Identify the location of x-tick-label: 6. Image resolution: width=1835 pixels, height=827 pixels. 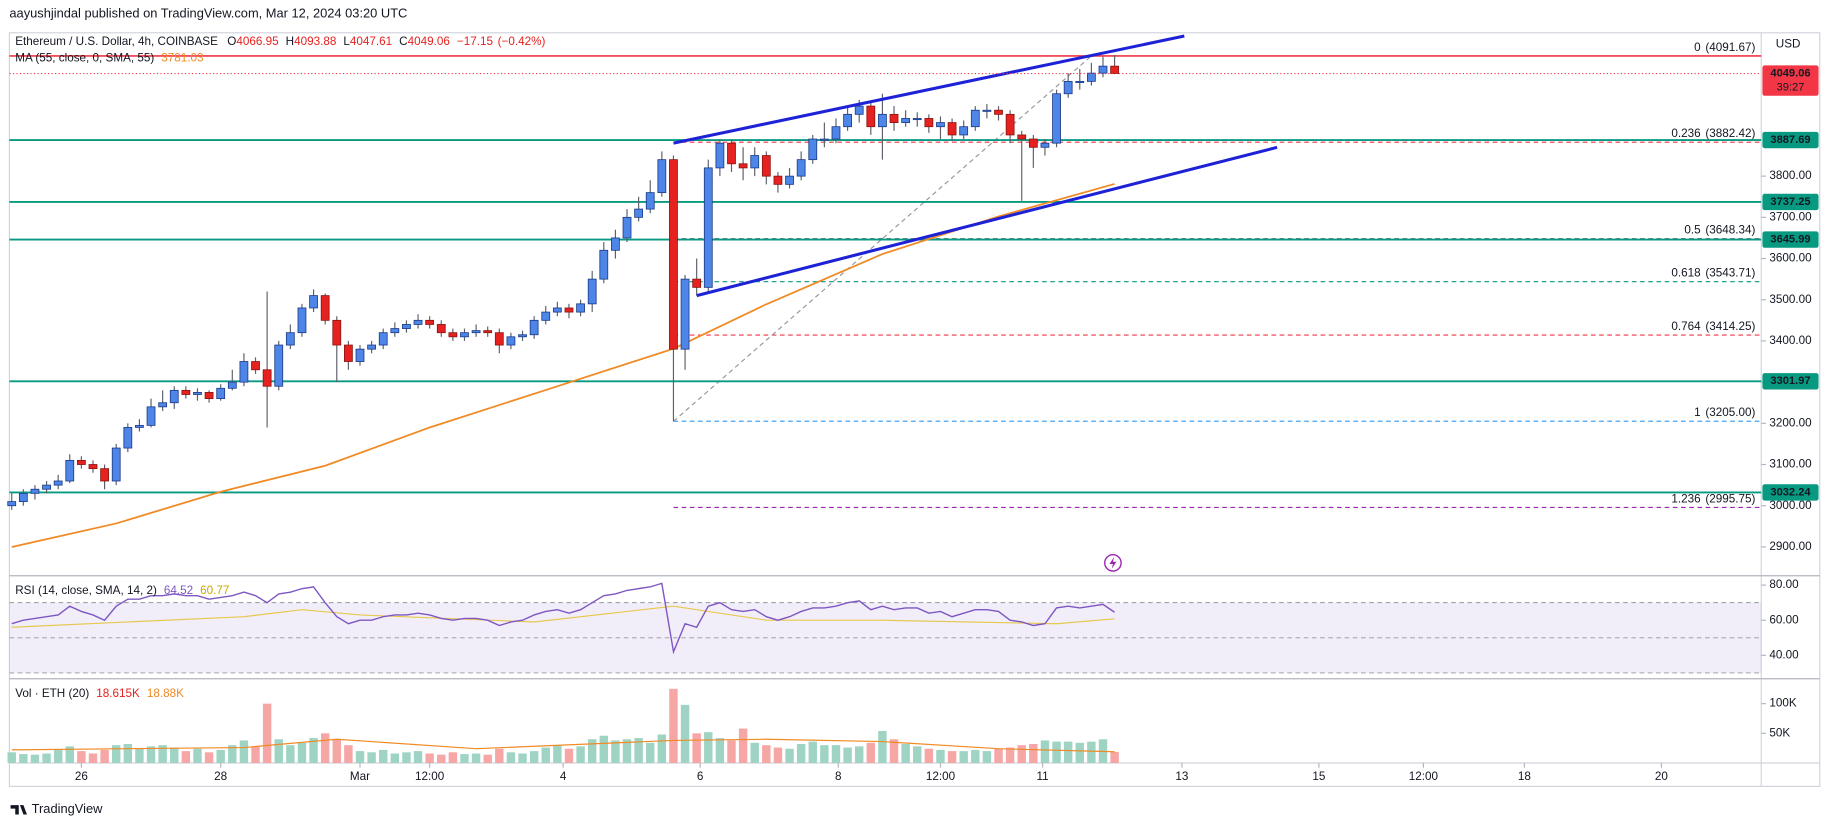
(700, 776).